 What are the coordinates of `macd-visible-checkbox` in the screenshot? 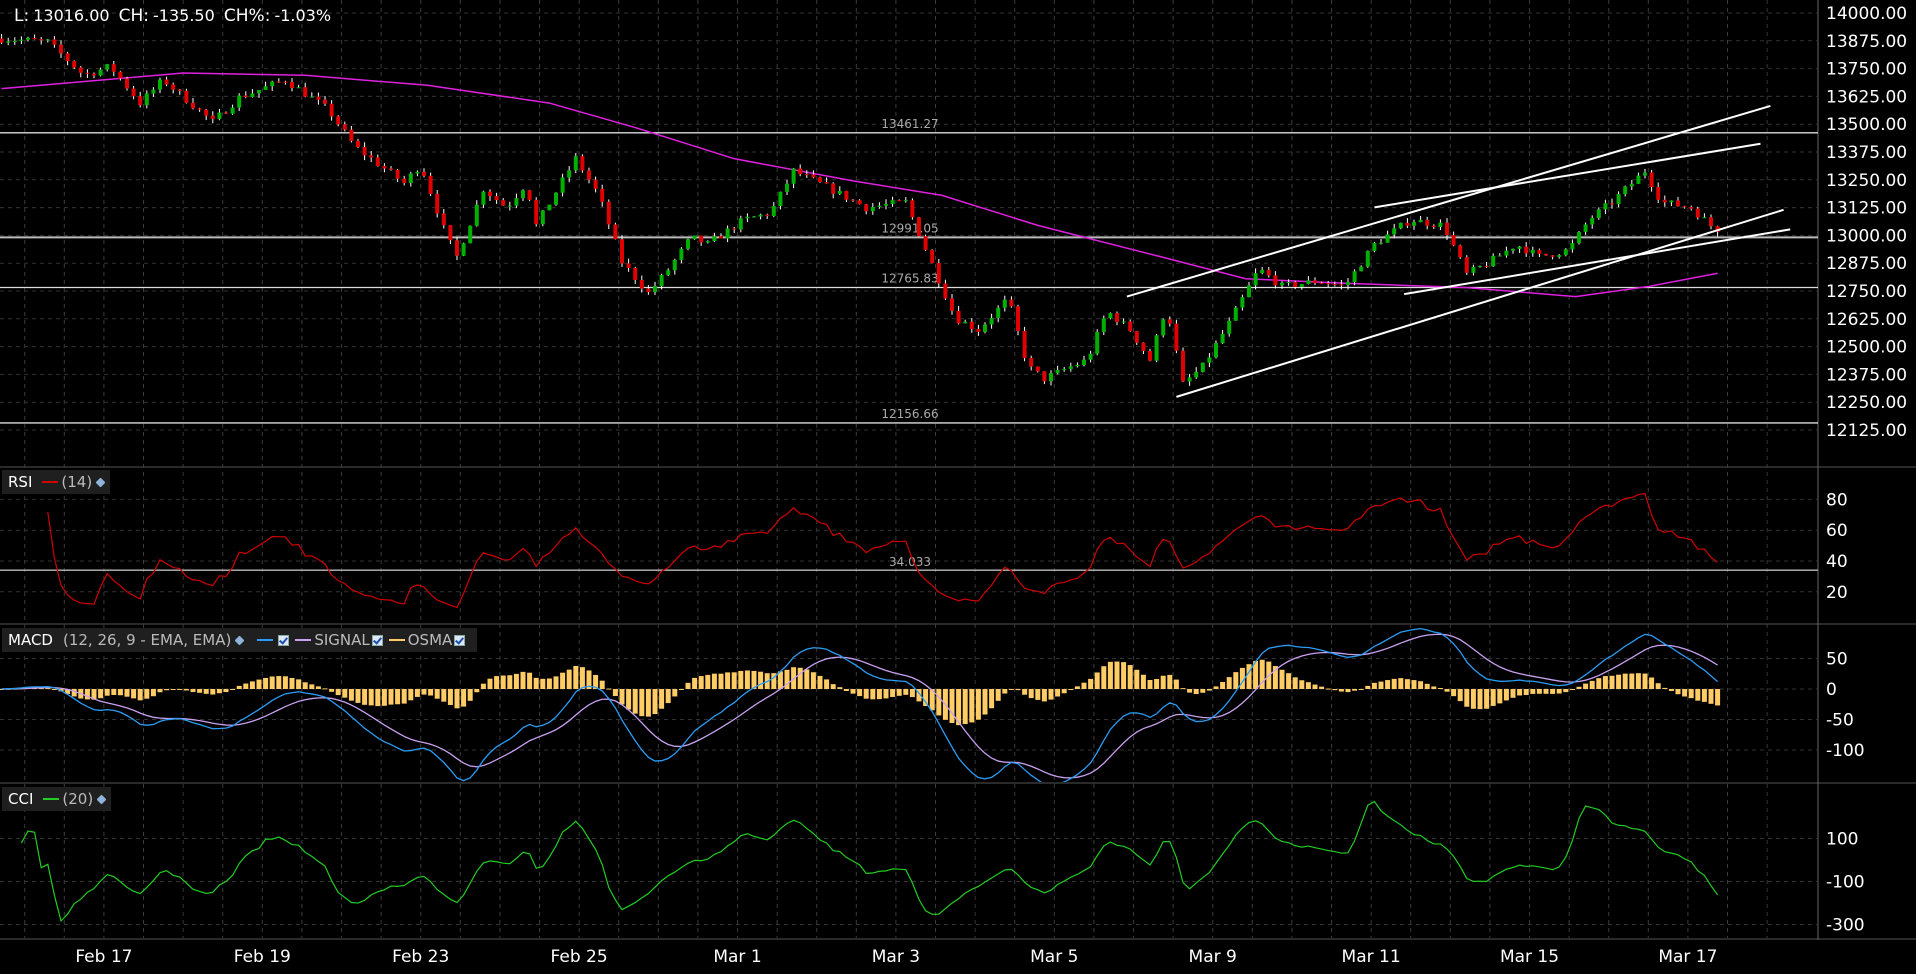 It's located at (284, 640).